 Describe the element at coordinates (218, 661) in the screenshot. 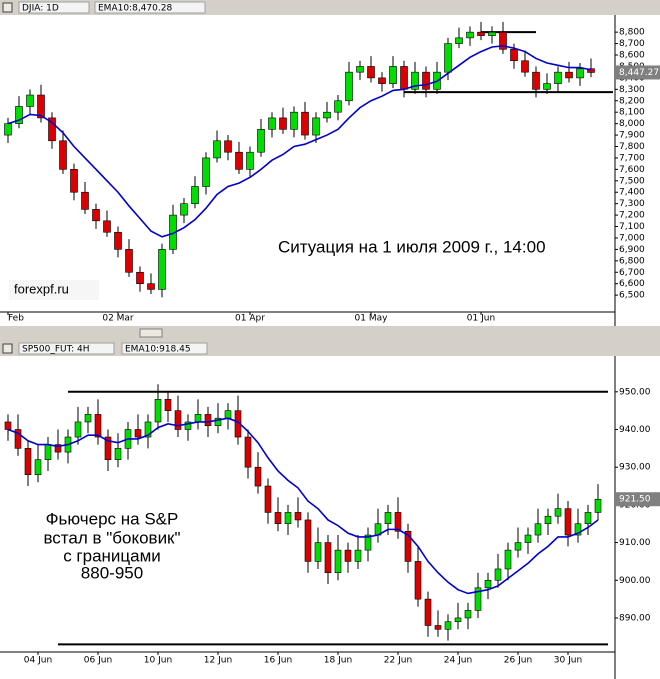

I see `x-tick-label: 12 Jun` at that location.